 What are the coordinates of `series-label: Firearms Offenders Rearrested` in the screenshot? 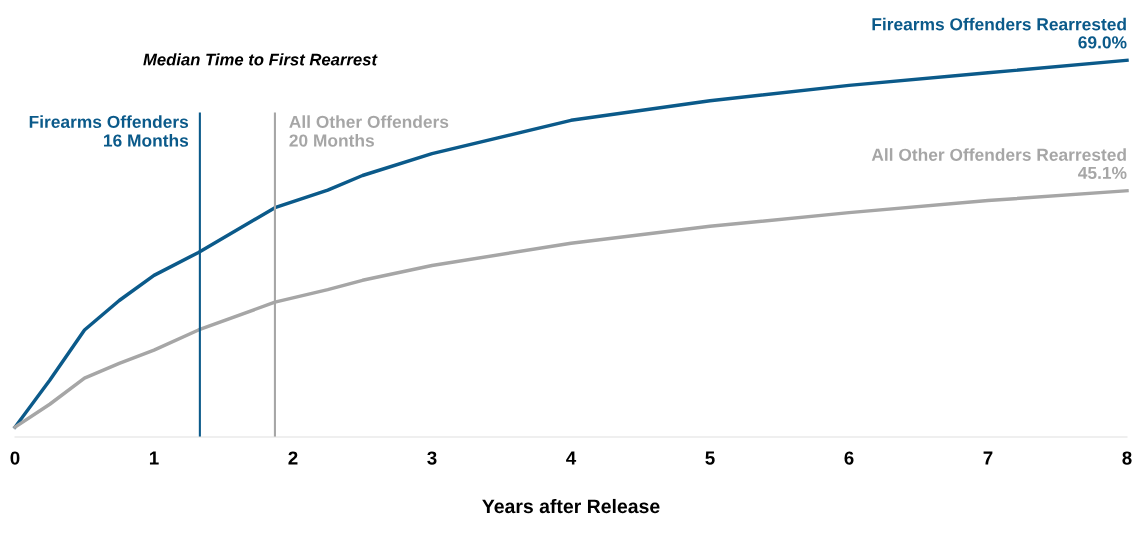 It's located at (999, 24).